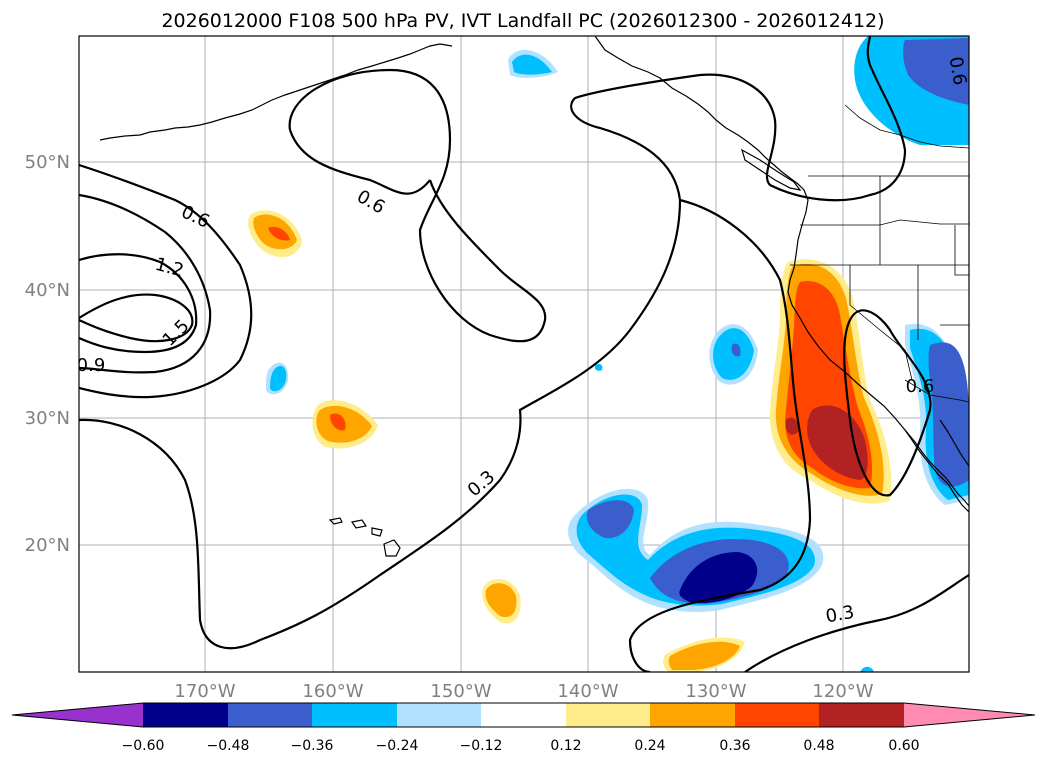  Describe the element at coordinates (312, 746) in the screenshot. I see `colorbar-tick: −0.36` at that location.